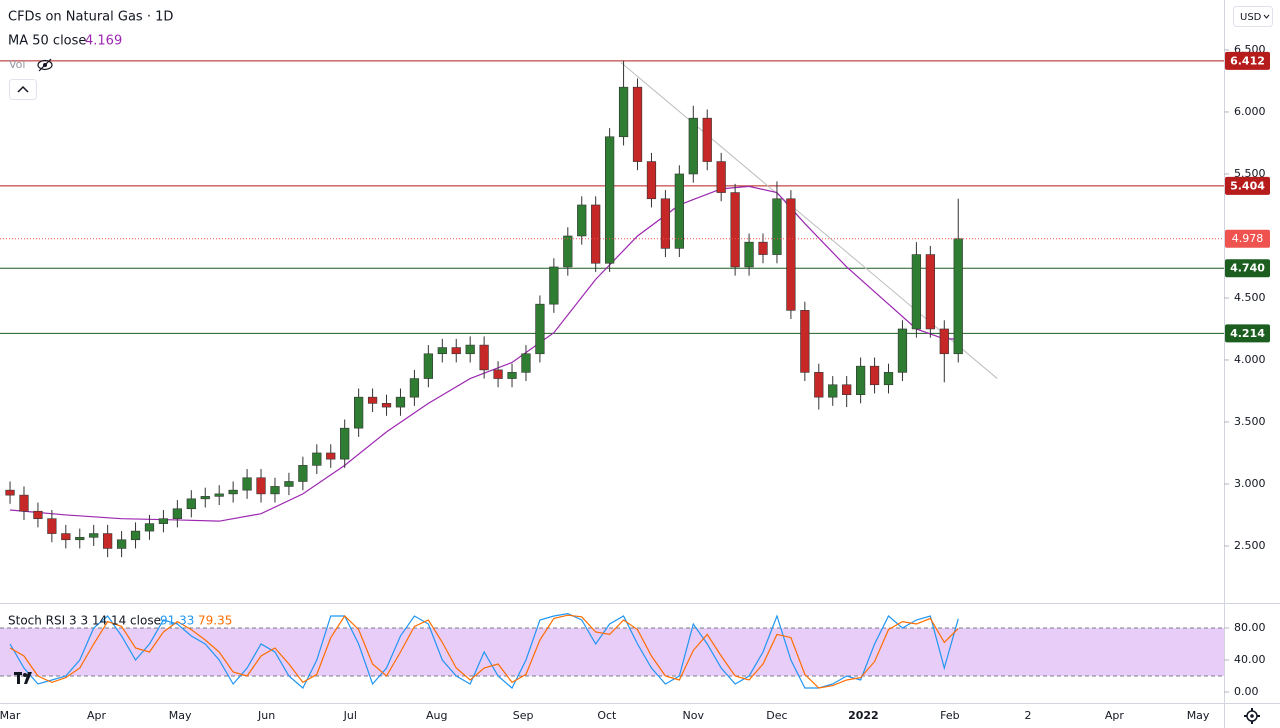 This screenshot has height=728, width=1280. What do you see at coordinates (215, 621) in the screenshot?
I see `d-value: 79.35` at bounding box center [215, 621].